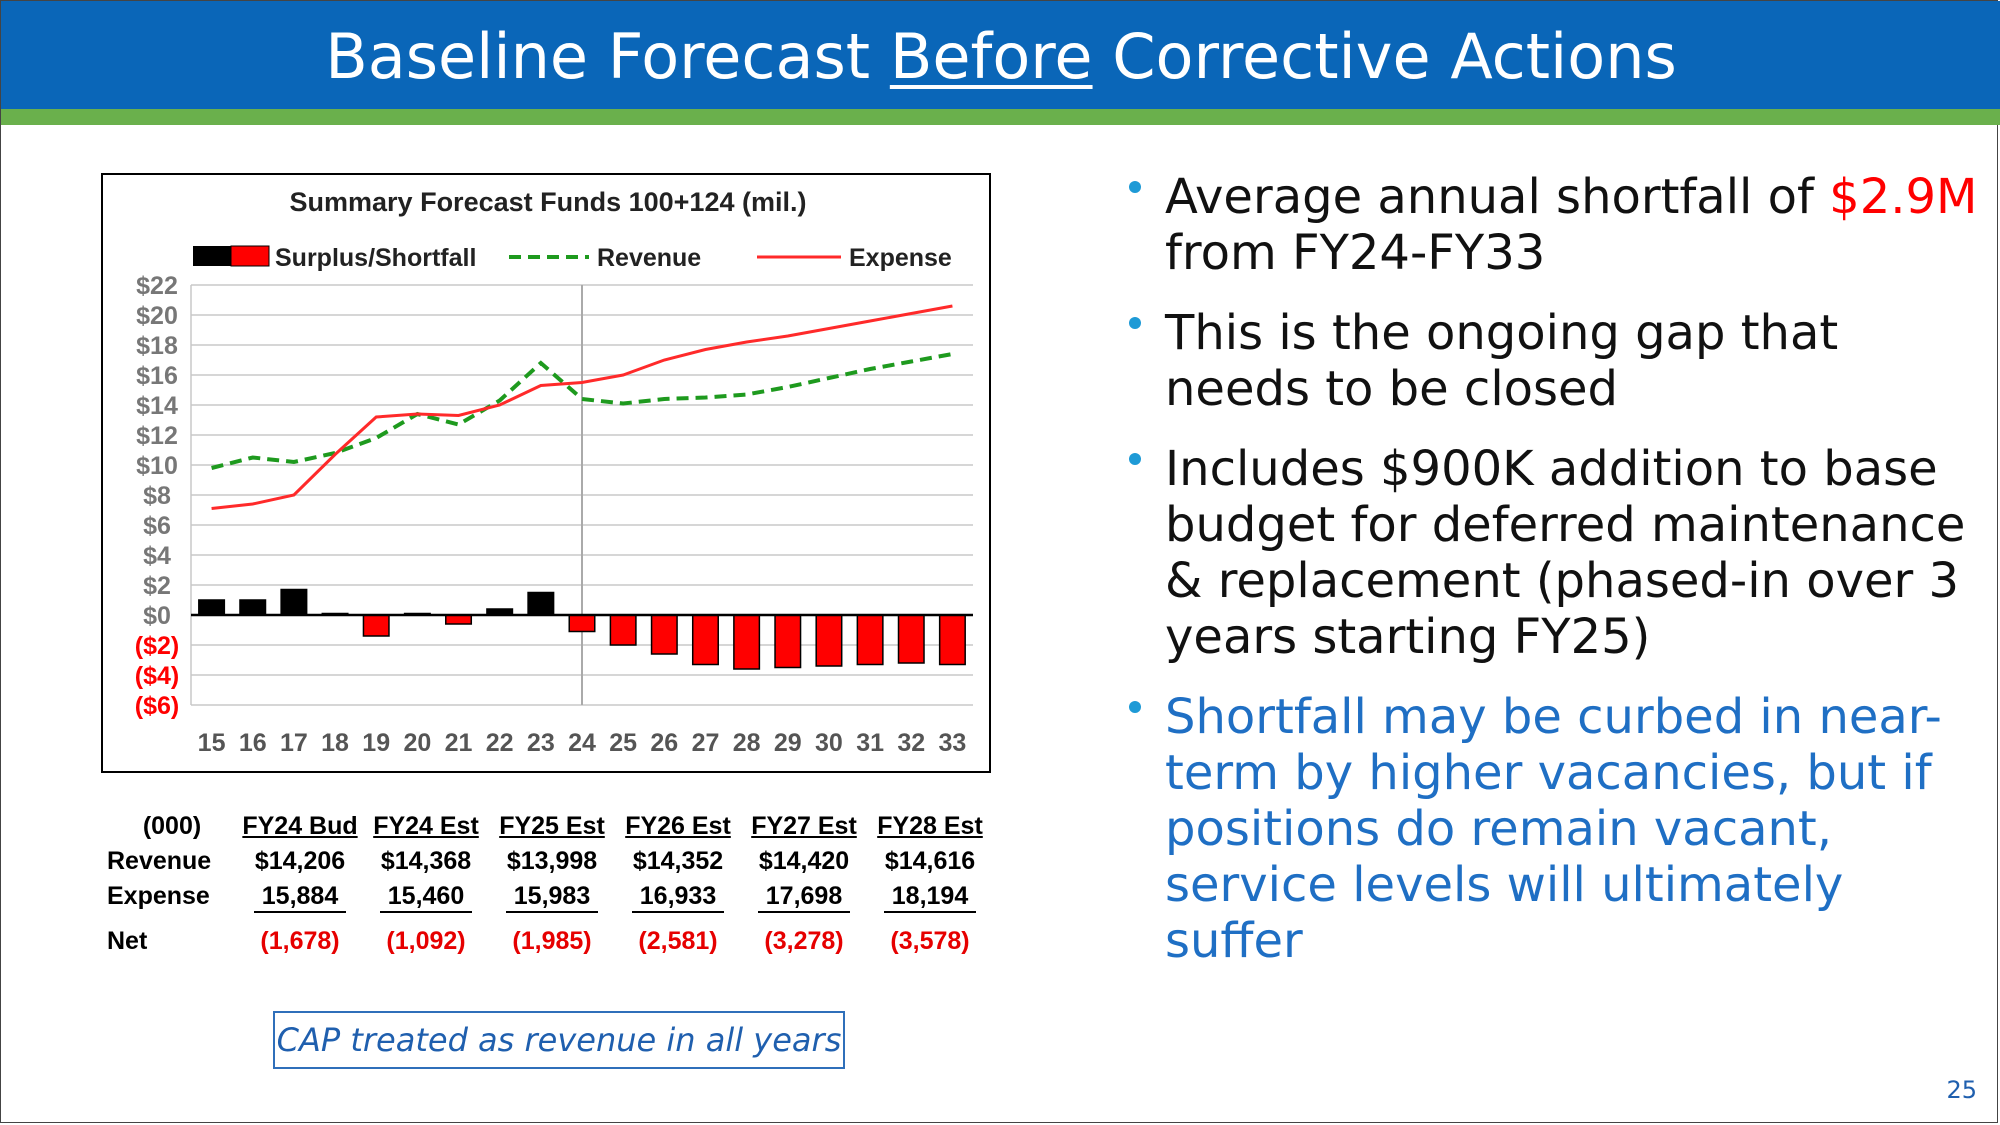 The height and width of the screenshot is (1125, 2000). What do you see at coordinates (706, 743) in the screenshot?
I see `x-tick-label: 27` at bounding box center [706, 743].